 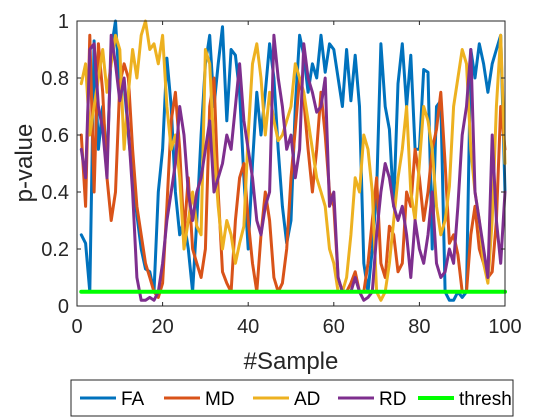 What do you see at coordinates (485, 399) in the screenshot?
I see `legend-label-thresh: thresh` at bounding box center [485, 399].